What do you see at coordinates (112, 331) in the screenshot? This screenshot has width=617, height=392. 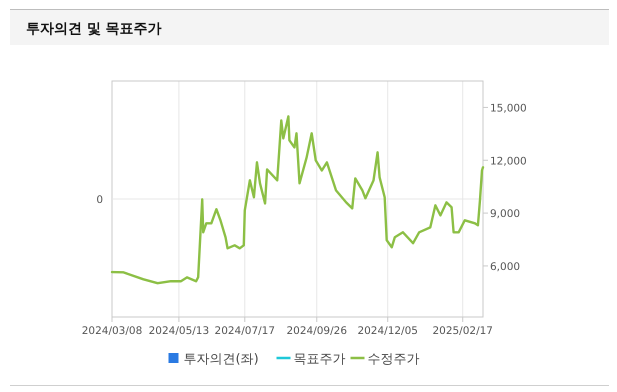 I see `x-tick-label: 2024/03/08` at bounding box center [112, 331].